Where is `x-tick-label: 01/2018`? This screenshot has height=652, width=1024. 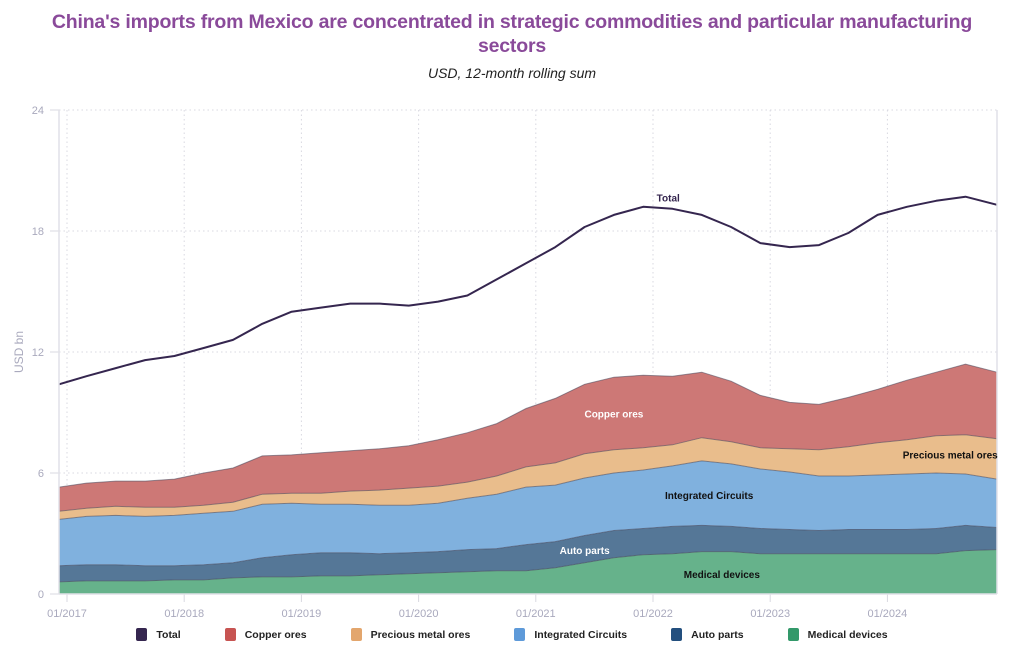
x-tick-label: 01/2018 is located at coordinates (184, 614).